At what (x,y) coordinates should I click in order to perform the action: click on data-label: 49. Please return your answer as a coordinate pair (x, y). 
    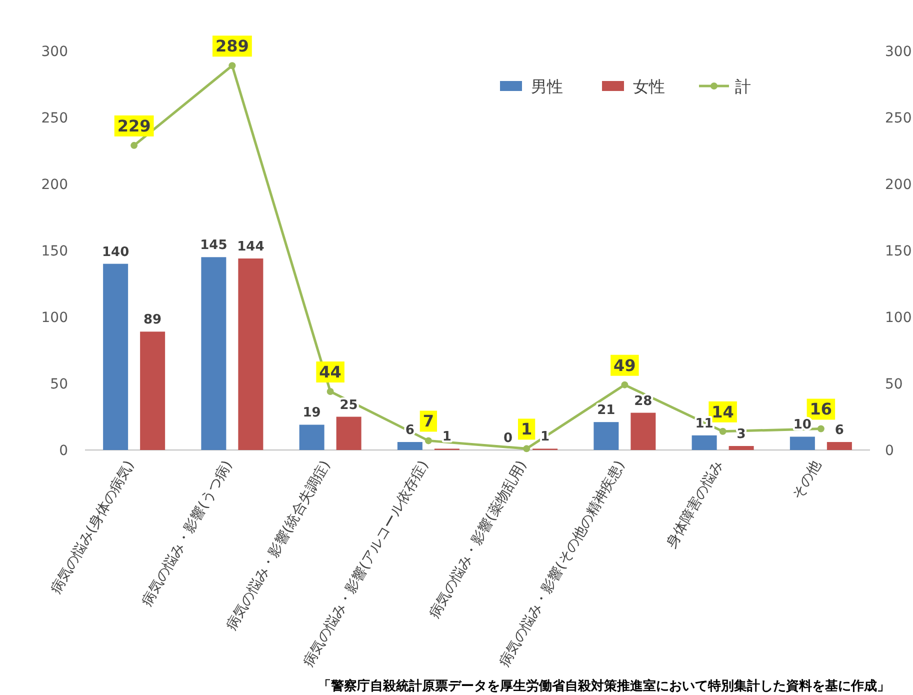
    Looking at the image, I should click on (625, 365).